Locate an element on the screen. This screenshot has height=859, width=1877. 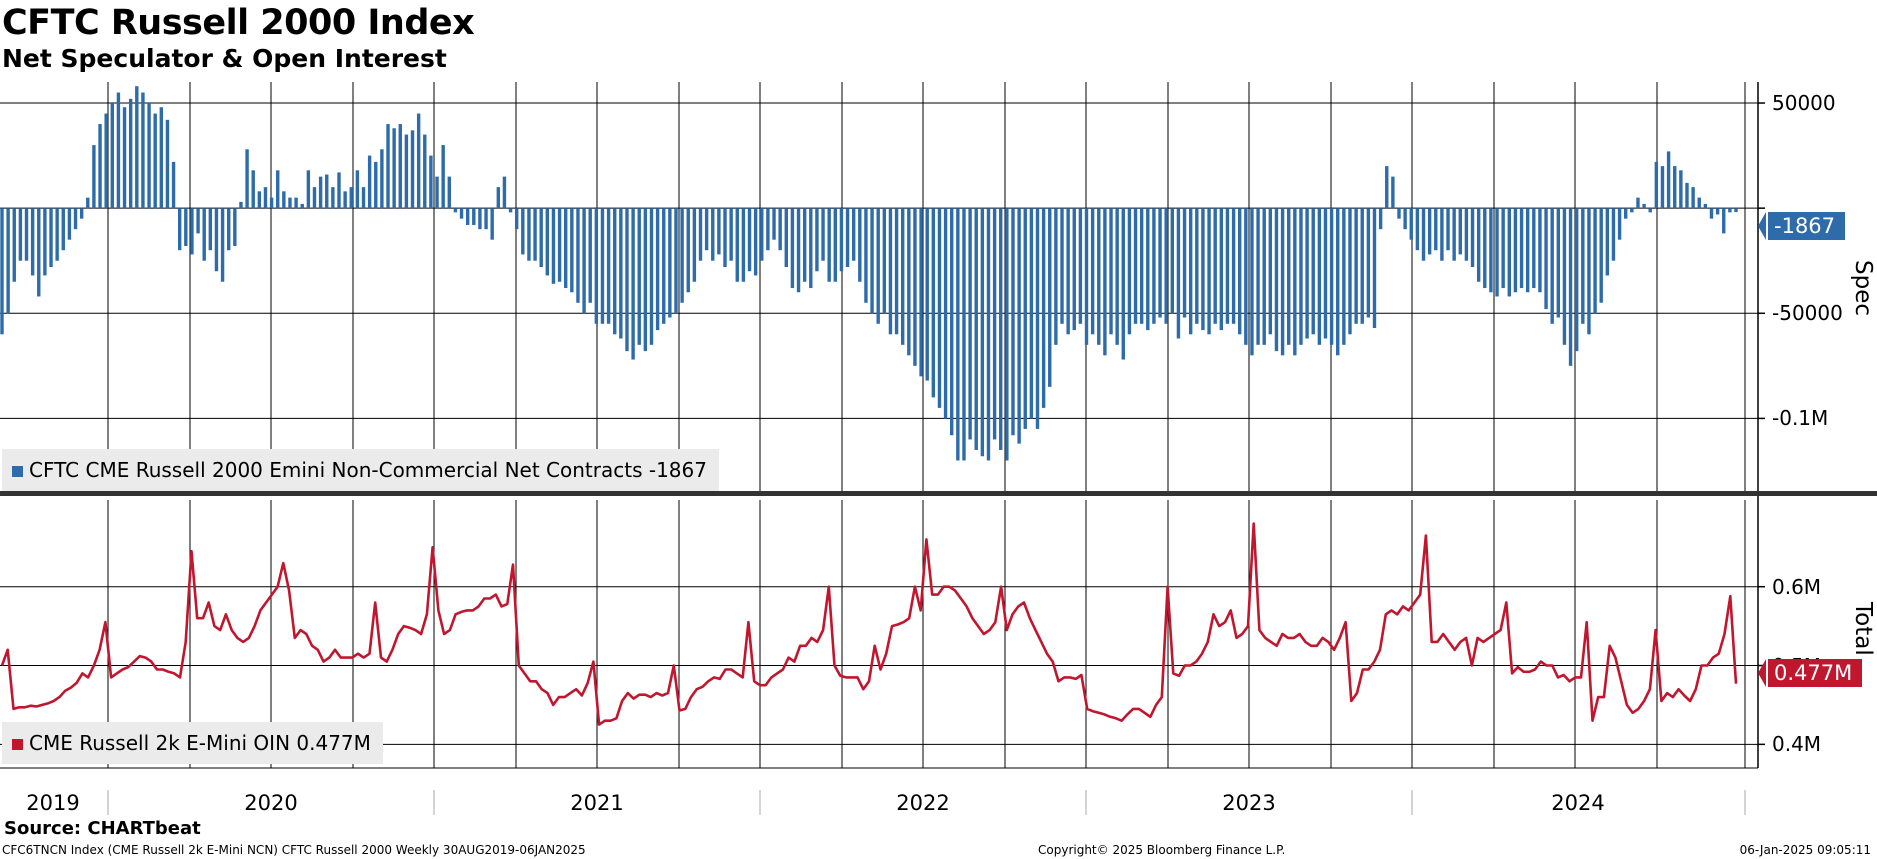
total-axis-title: Total is located at coordinates (1863, 629).